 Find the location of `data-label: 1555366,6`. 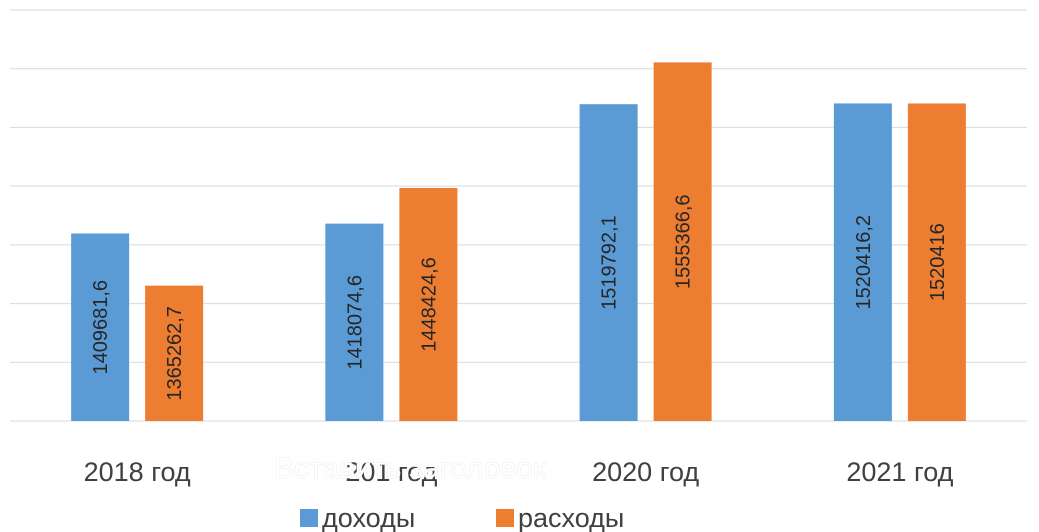

data-label: 1555366,6 is located at coordinates (684, 241).